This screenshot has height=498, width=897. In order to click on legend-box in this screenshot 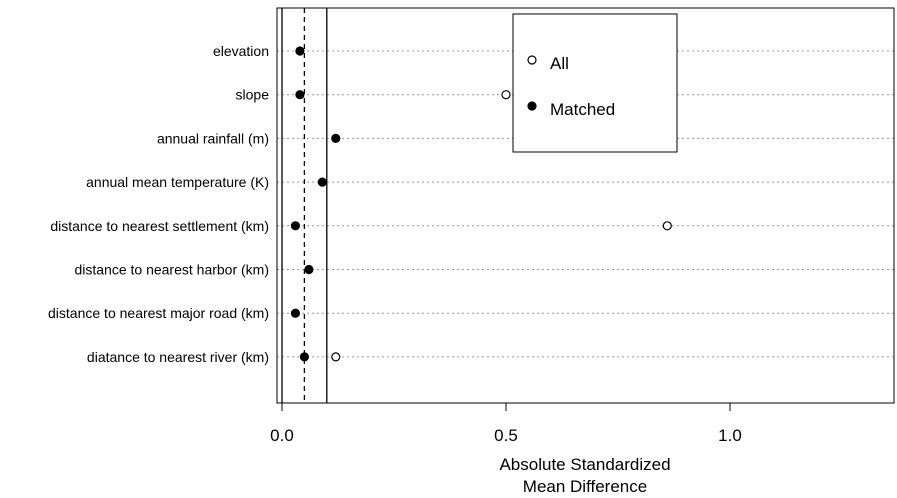, I will do `click(595, 83)`.